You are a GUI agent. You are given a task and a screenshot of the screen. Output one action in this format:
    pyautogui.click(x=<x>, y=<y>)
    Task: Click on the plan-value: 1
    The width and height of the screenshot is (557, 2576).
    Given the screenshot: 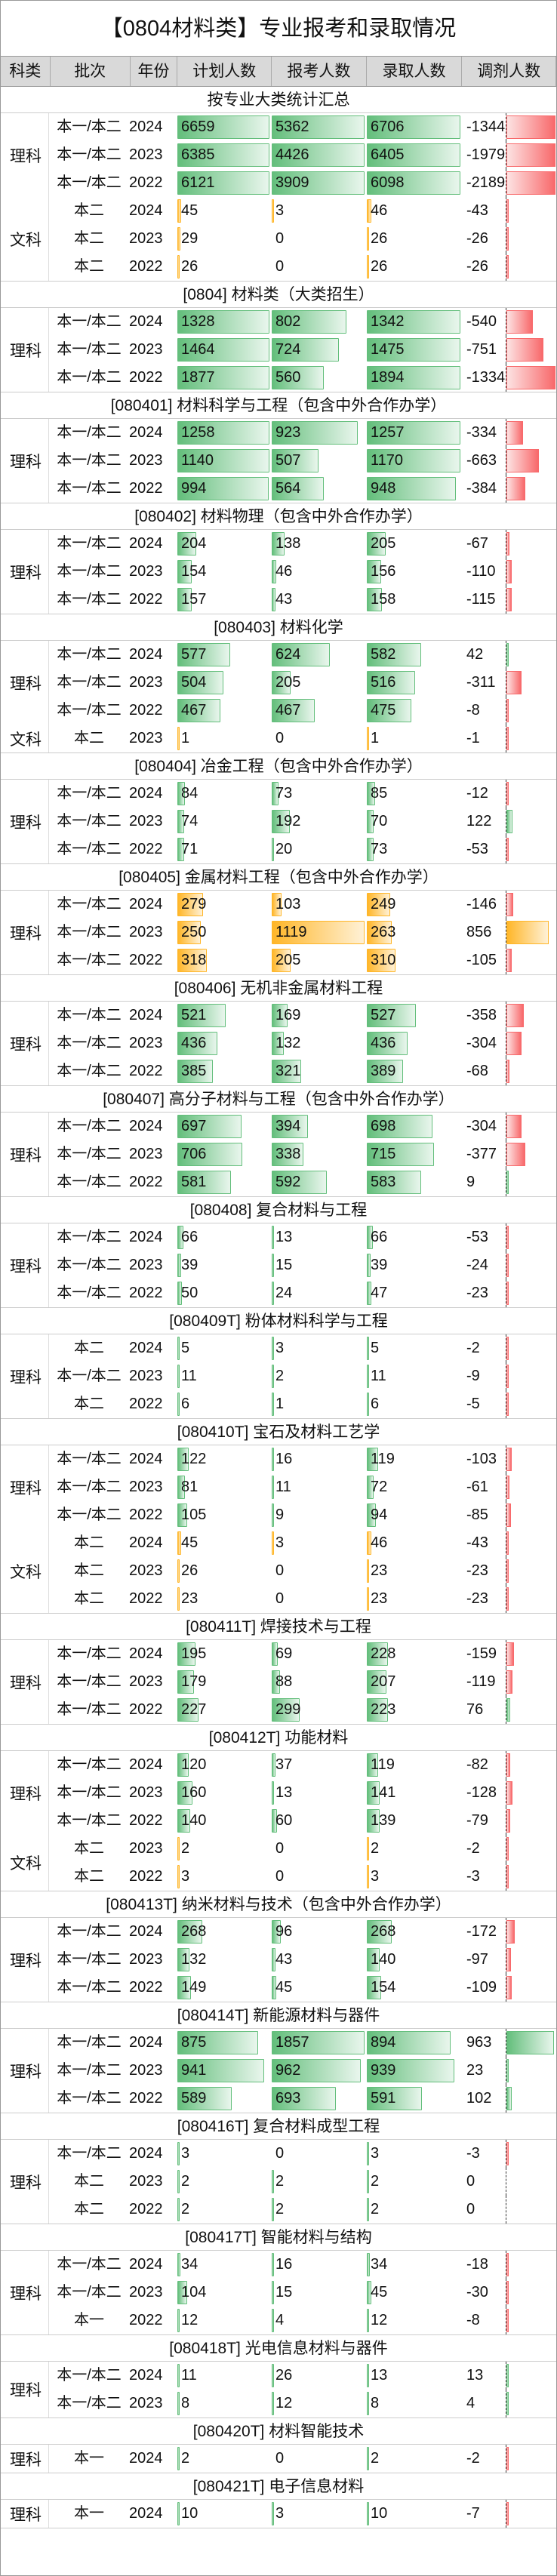 What is the action you would take?
    pyautogui.click(x=186, y=738)
    